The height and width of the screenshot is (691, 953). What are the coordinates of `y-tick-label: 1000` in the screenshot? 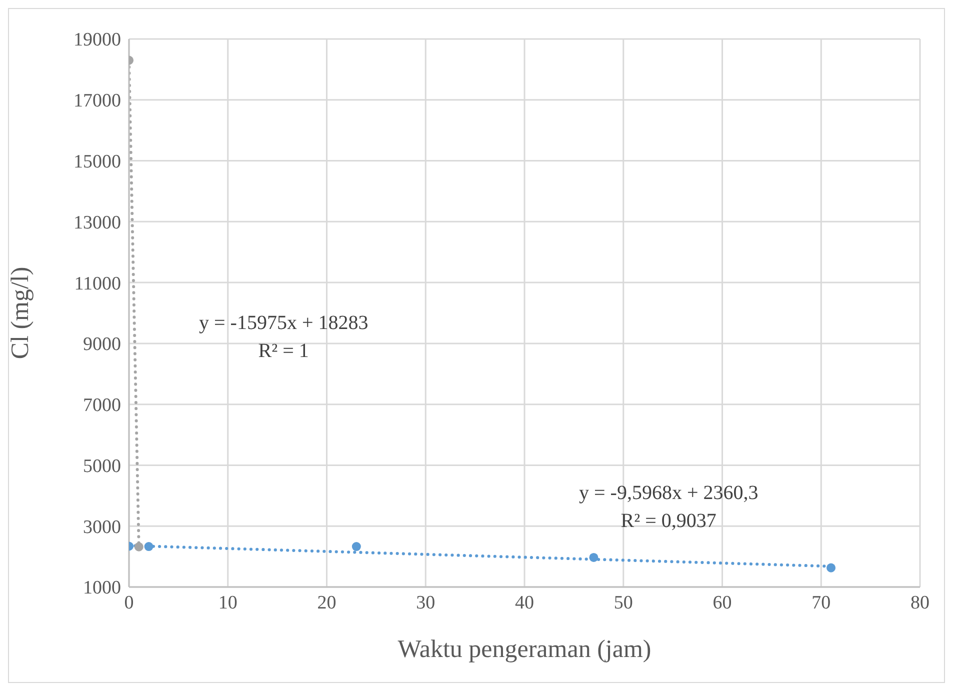 It's located at (102, 588).